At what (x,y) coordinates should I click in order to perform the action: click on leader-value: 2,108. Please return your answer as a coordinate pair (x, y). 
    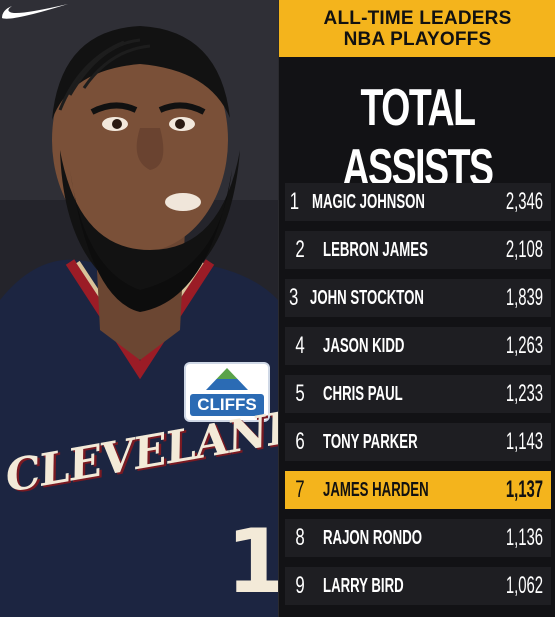
    Looking at the image, I should click on (524, 249).